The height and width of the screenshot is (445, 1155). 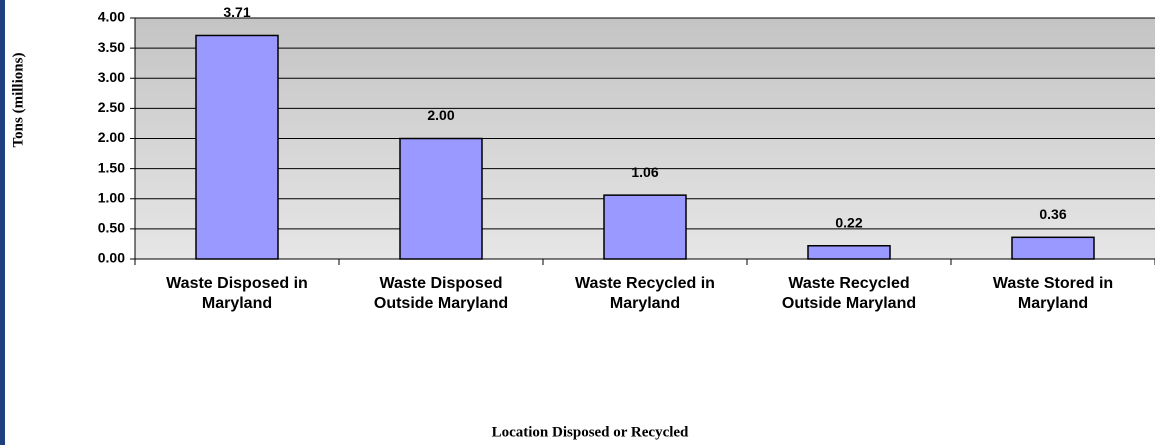 I want to click on x-tick-label: Waste Stored in Maryland, so click(x=1053, y=293).